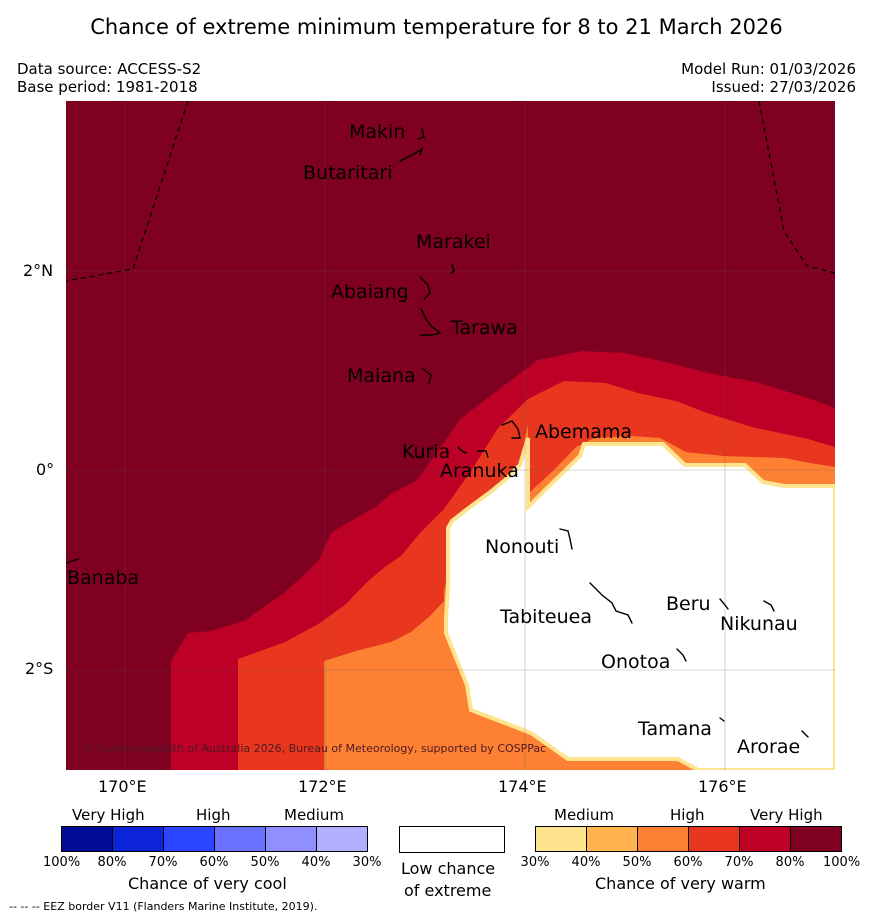 The height and width of the screenshot is (919, 873). Describe the element at coordinates (122, 786) in the screenshot. I see `lon-tick-170e: 170°E` at that location.